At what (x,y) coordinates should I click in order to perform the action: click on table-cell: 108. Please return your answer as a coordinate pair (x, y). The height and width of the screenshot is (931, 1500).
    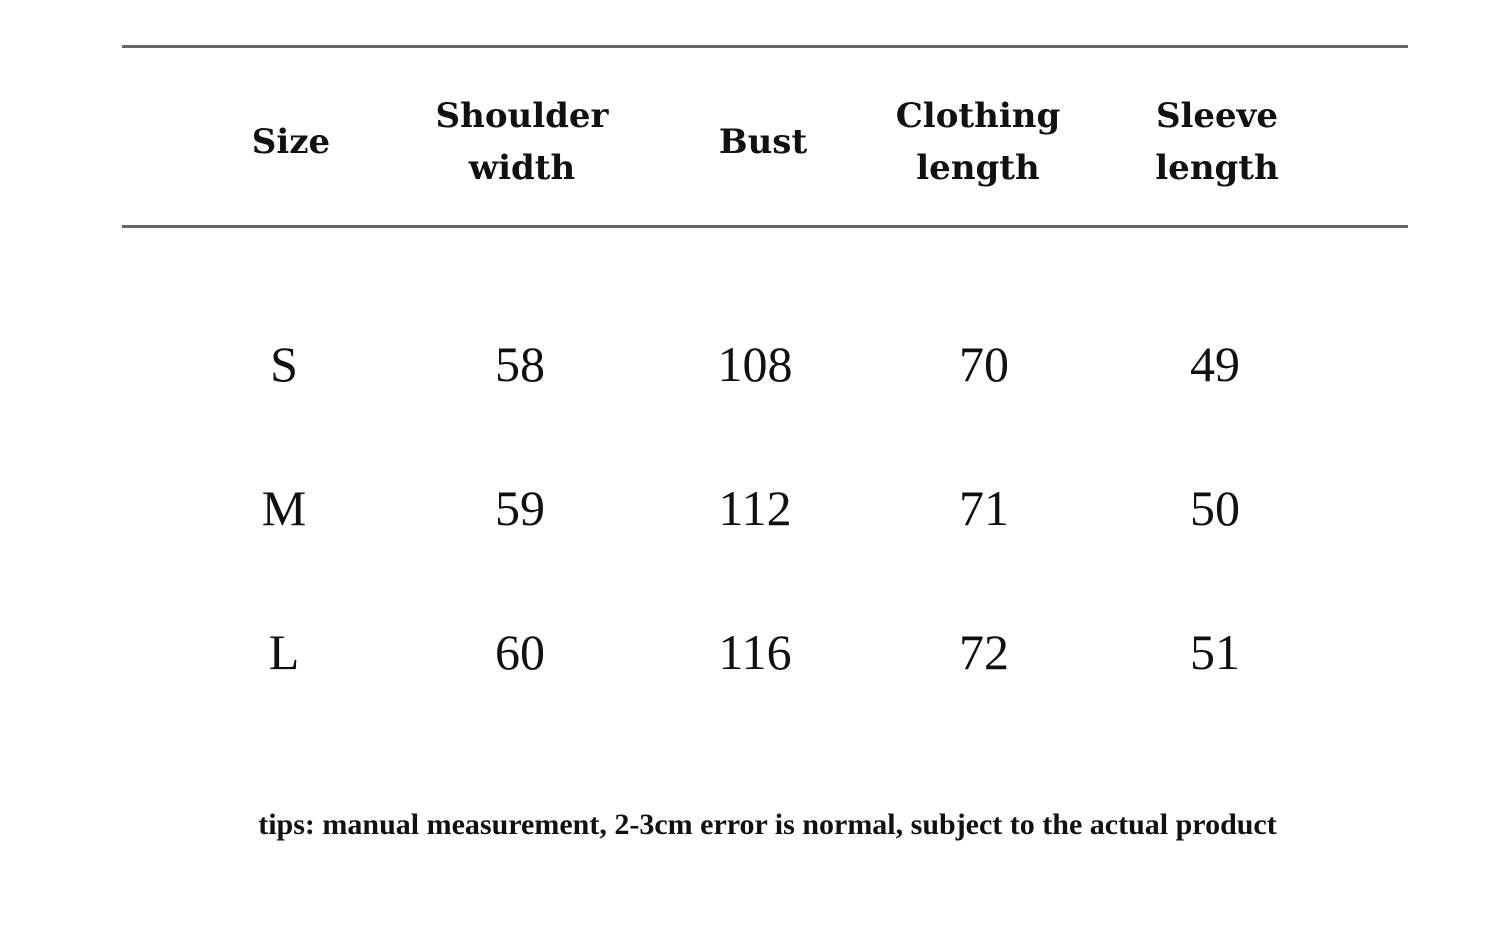
    Looking at the image, I should click on (755, 364).